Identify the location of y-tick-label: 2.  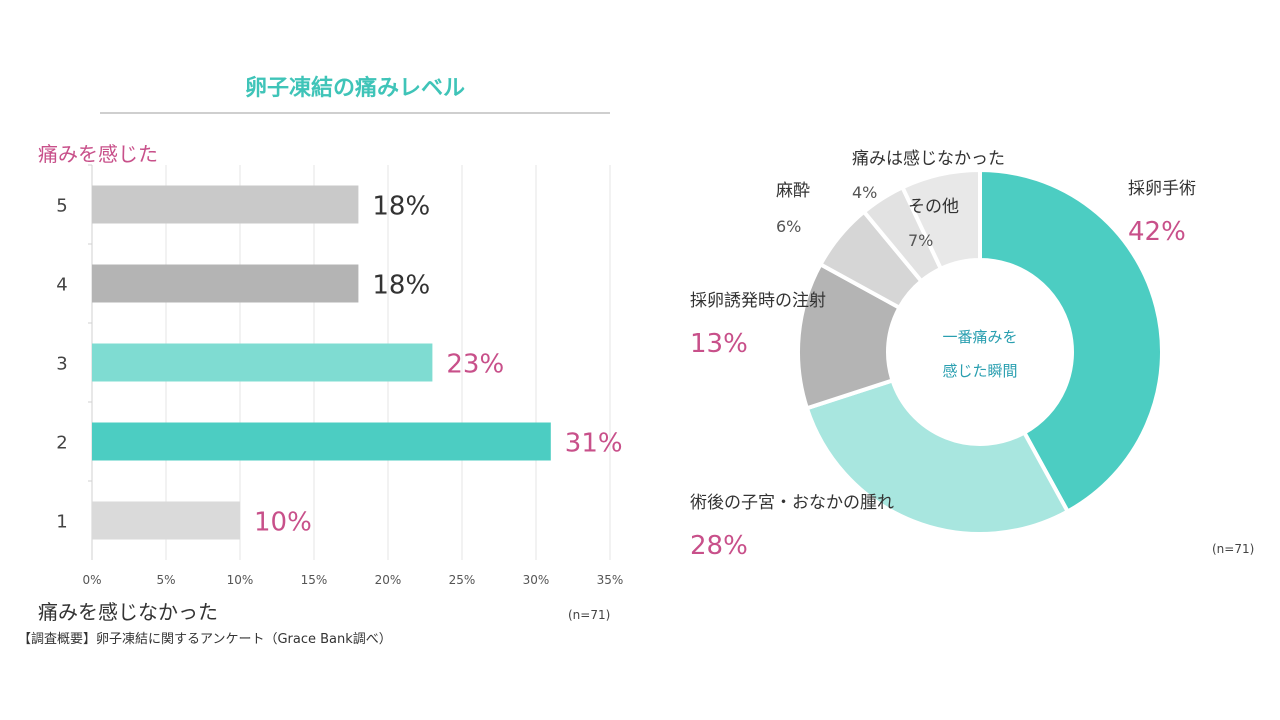
(61, 443).